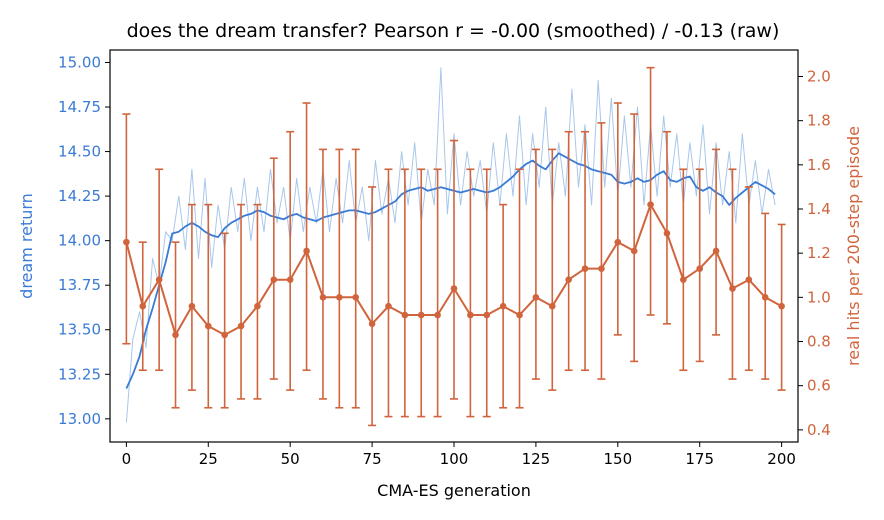 Image resolution: width=884 pixels, height=520 pixels. Describe the element at coordinates (536, 459) in the screenshot. I see `x-tick-label: 125` at that location.